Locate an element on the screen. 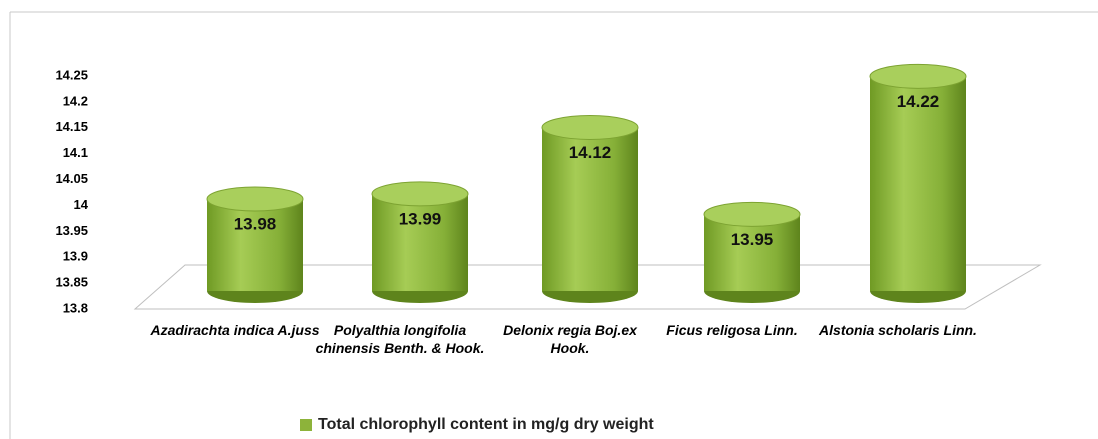 Image resolution: width=1098 pixels, height=439 pixels. y-tick-label: 13.8 is located at coordinates (75, 307).